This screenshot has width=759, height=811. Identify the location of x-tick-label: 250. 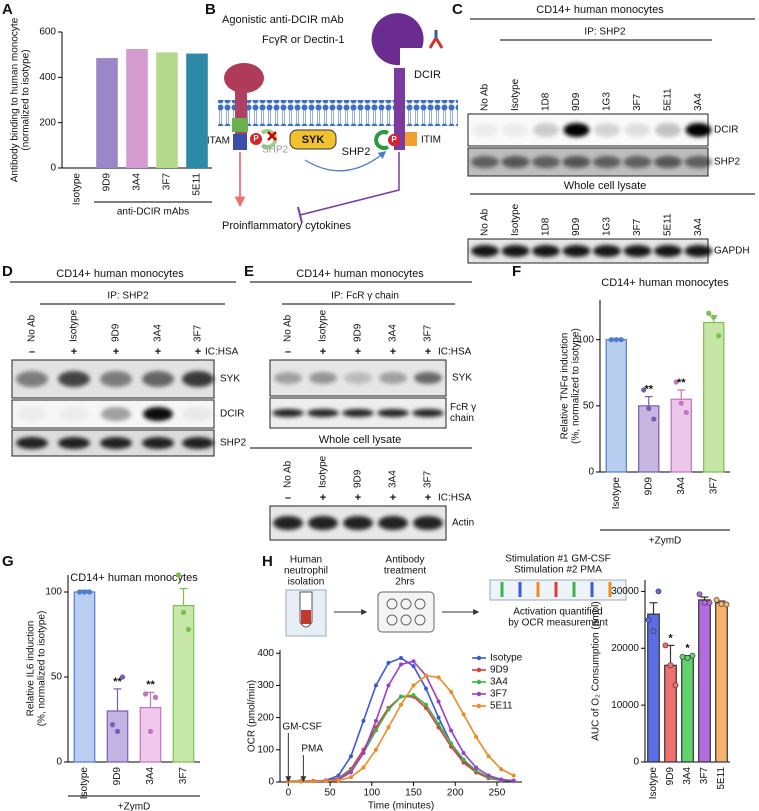
(497, 793).